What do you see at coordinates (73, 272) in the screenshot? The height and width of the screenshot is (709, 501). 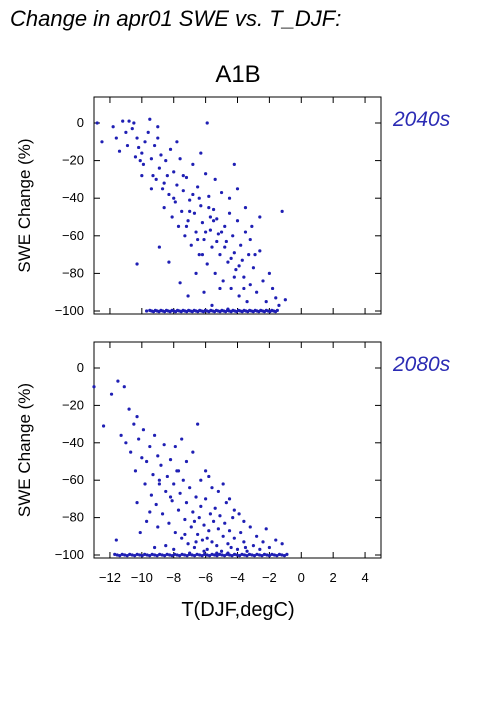 I see `y-tick-label: −80` at bounding box center [73, 272].